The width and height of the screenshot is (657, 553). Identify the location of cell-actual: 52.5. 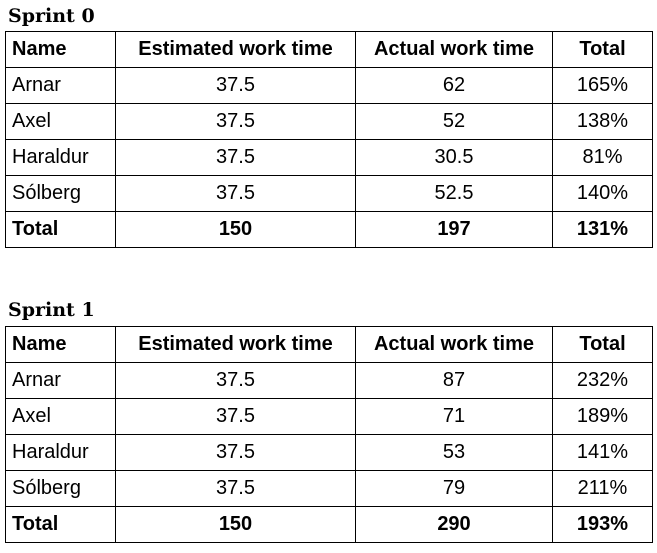
(454, 193).